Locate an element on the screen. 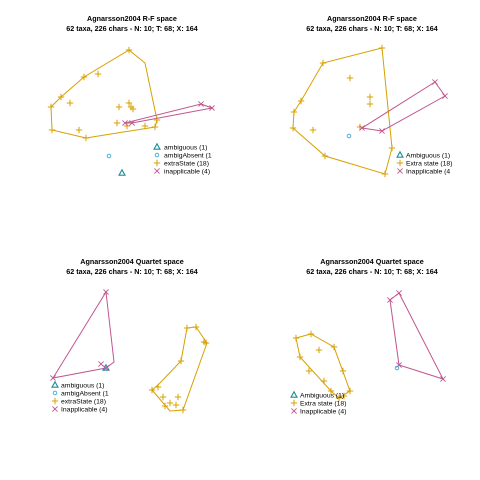 This screenshot has height=480, width=480. legend-label-inapplicable: inapplicable (4) is located at coordinates (187, 172).